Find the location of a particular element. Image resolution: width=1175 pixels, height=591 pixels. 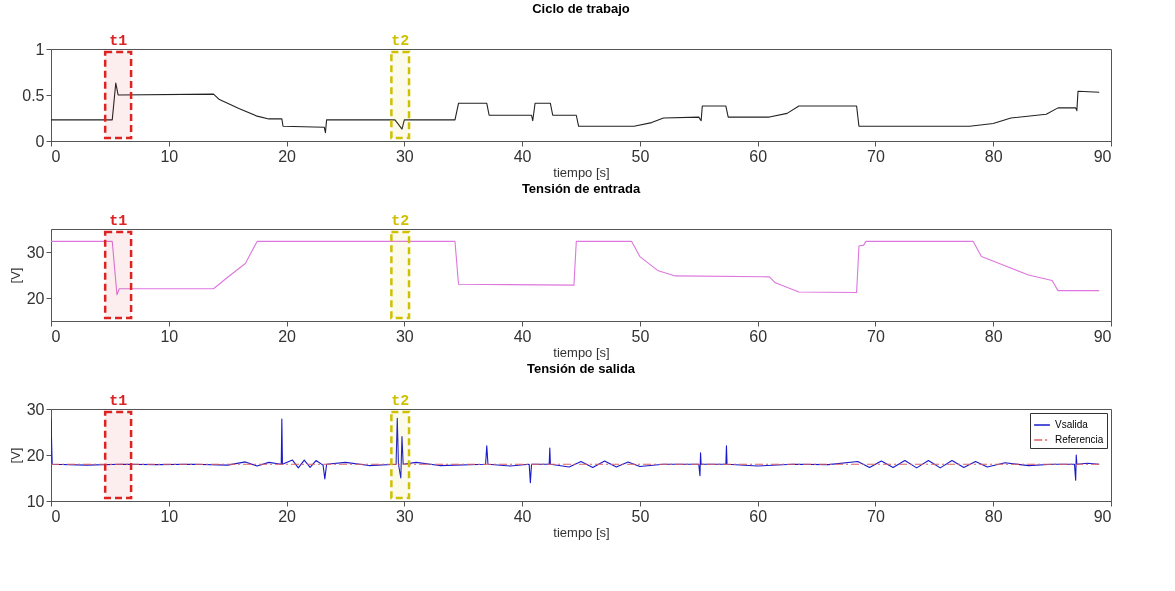

chart-title: Tensión de entrada is located at coordinates (581, 188).